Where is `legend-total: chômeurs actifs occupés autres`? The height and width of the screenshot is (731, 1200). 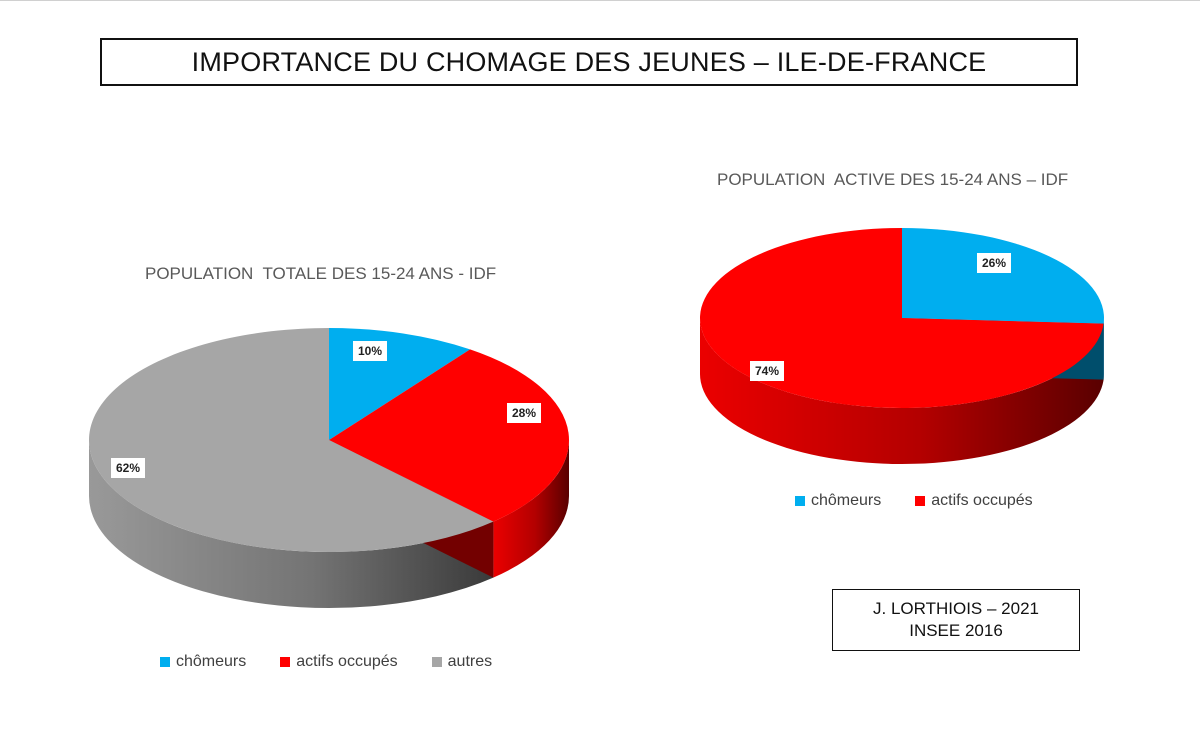
legend-total: chômeurs actifs occupés autres is located at coordinates (343, 662).